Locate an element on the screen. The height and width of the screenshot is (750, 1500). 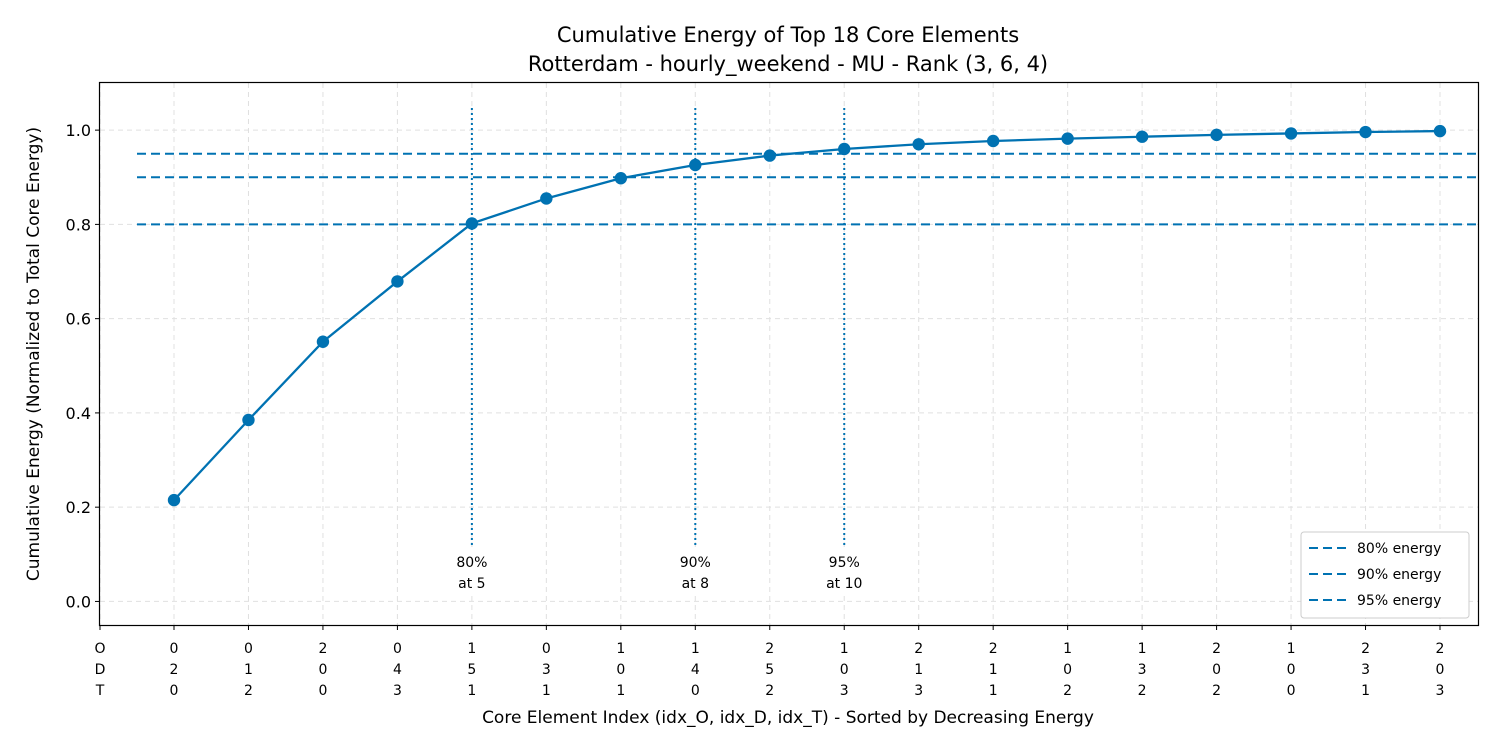
x-tick-label-11-0: 2 is located at coordinates (918, 649).